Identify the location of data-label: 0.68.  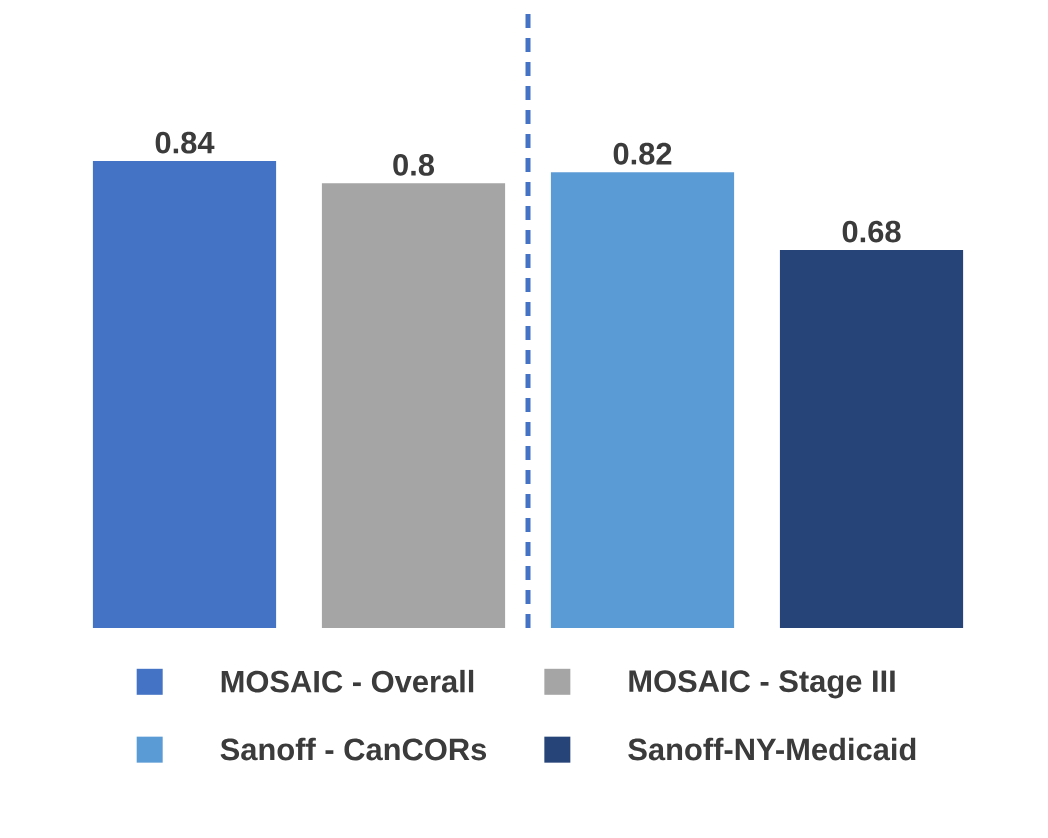
(871, 231).